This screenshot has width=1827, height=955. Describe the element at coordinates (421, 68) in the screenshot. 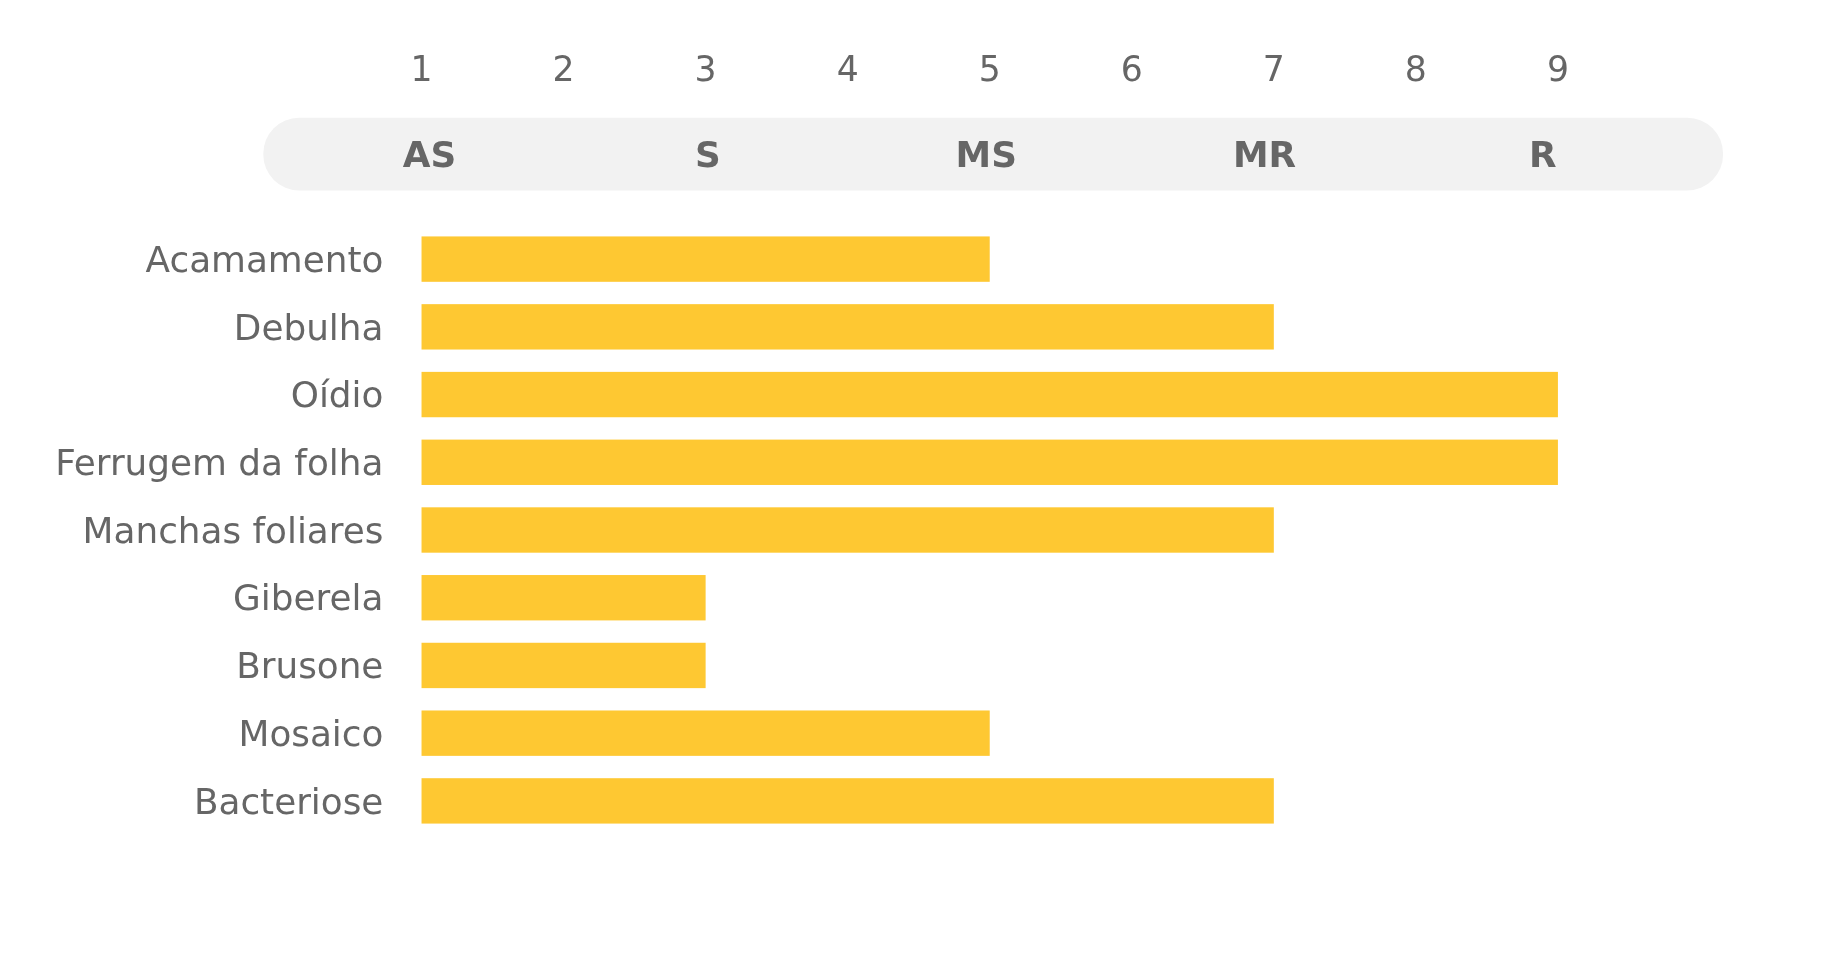

I see `x-tick-label: 1` at that location.